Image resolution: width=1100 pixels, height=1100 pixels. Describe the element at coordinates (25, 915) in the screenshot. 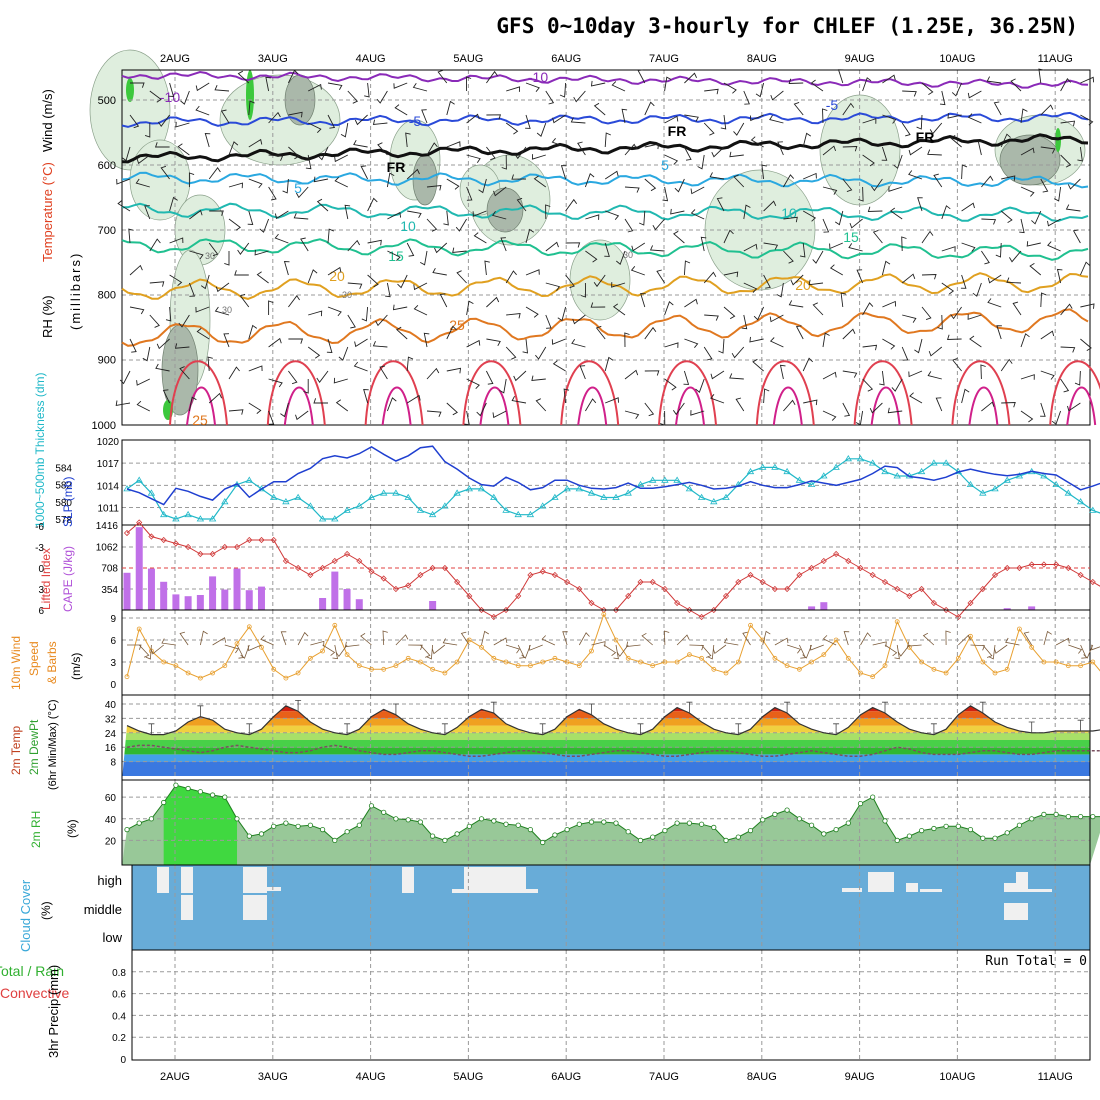

I see `cloud-label: Cloud Cover` at that location.